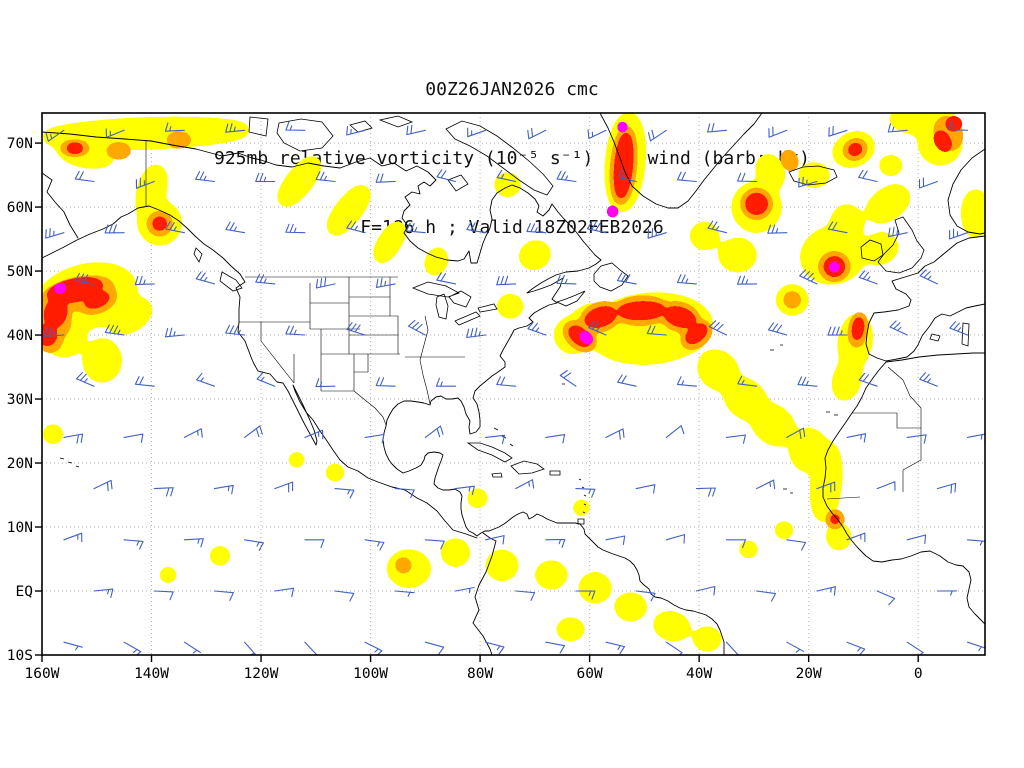 The height and width of the screenshot is (768, 1024). What do you see at coordinates (590, 674) in the screenshot?
I see `lon-tick-label: 60W` at bounding box center [590, 674].